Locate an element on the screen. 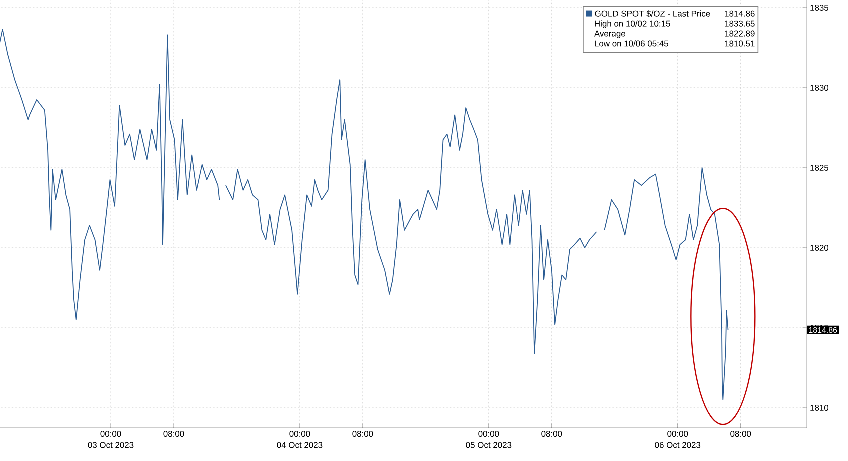 Image resolution: width=848 pixels, height=461 pixels. text: 06 Oct 2023 is located at coordinates (678, 445).